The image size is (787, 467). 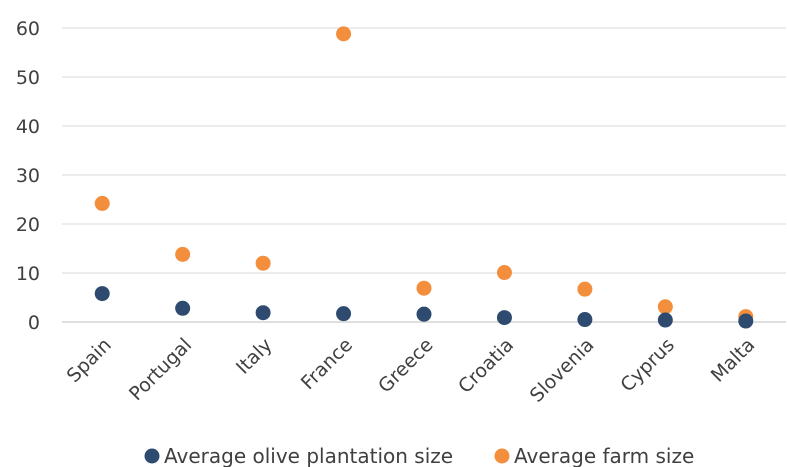 What do you see at coordinates (28, 78) in the screenshot?
I see `y-tick-label: 50` at bounding box center [28, 78].